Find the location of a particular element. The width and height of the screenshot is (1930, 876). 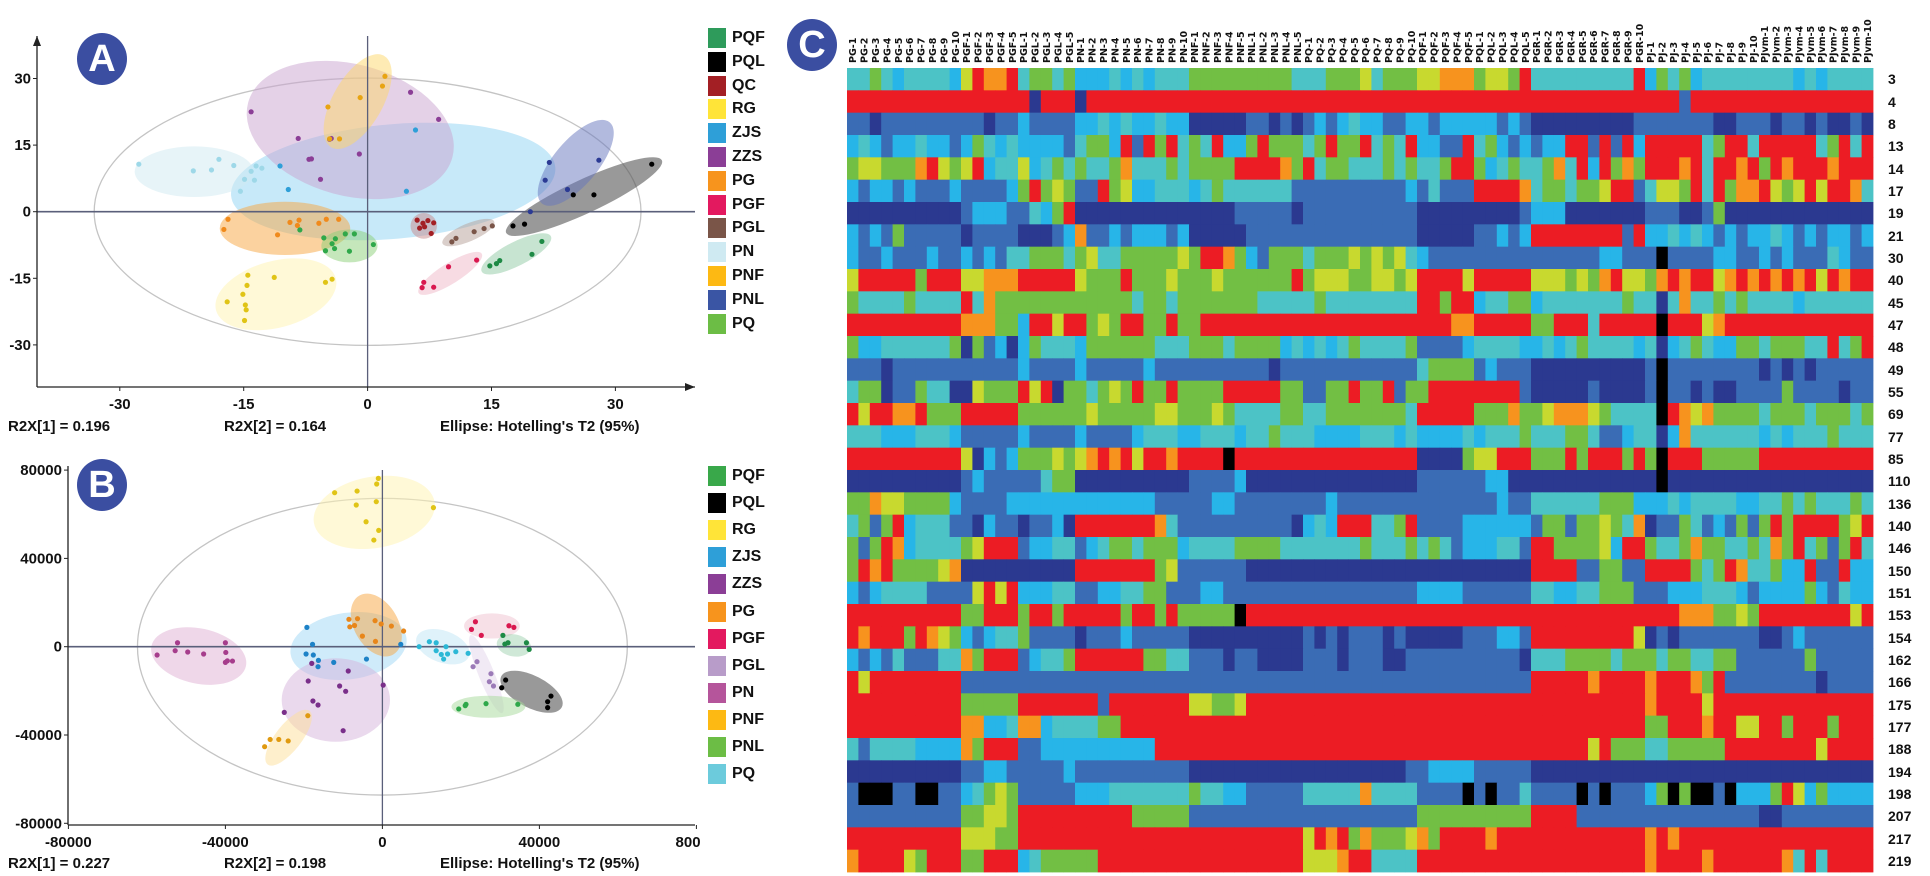

point-qc is located at coordinates (428, 220).